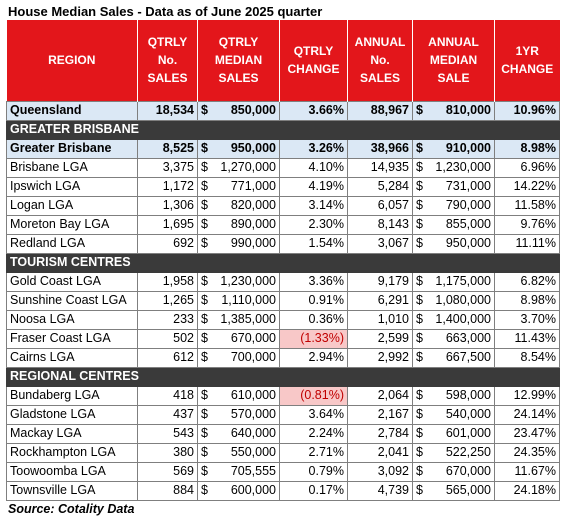 The height and width of the screenshot is (518, 565). I want to click on qtrly-change-cell: 2.94%, so click(313, 357).